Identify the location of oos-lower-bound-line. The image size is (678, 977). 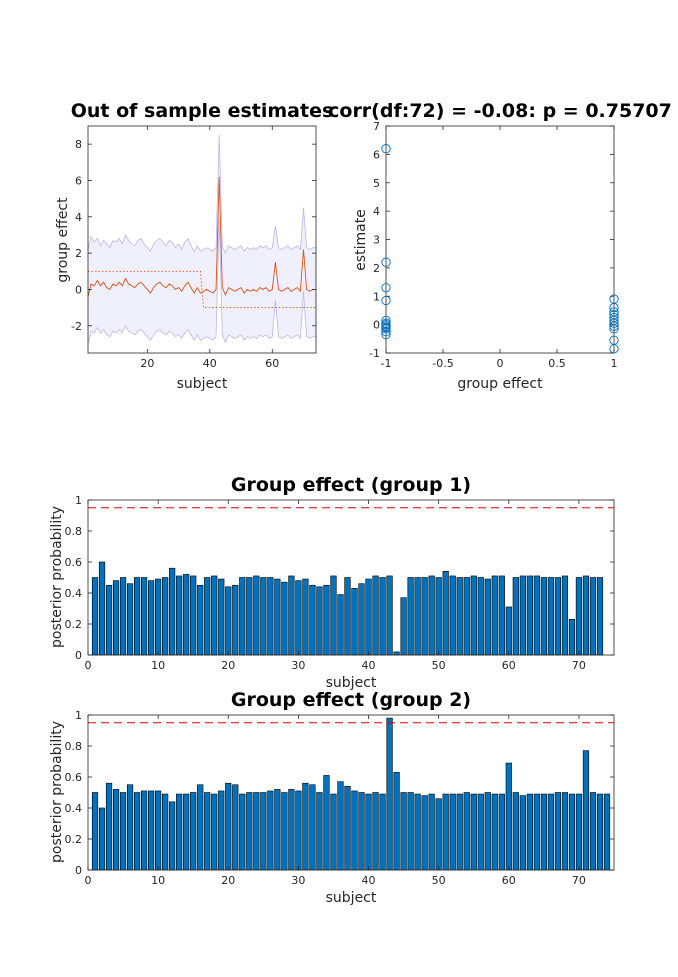
(201, 281).